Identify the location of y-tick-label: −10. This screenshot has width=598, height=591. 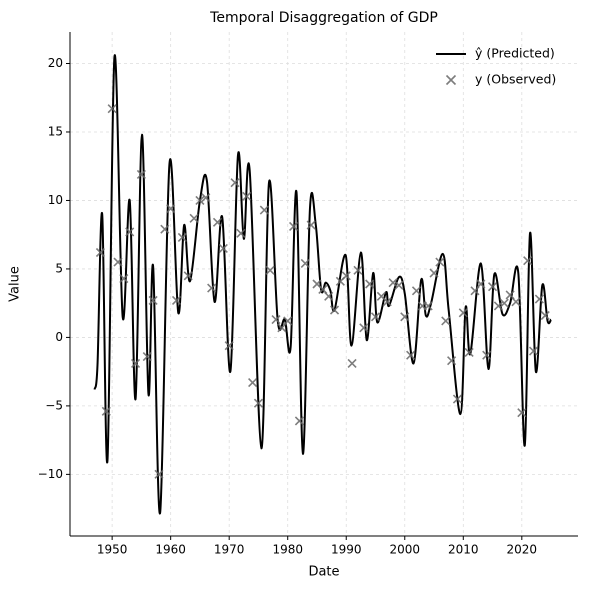
(50, 474).